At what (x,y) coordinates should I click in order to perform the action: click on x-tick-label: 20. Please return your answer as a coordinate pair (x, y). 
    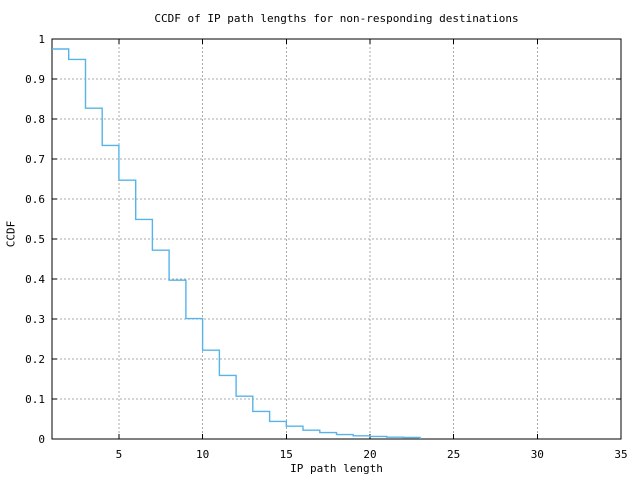
    Looking at the image, I should click on (369, 454).